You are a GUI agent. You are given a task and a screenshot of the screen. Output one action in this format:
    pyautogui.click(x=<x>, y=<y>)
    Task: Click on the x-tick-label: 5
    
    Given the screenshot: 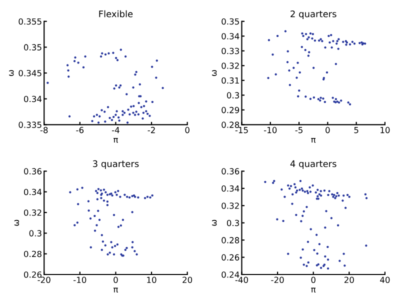 What is the action you would take?
    pyautogui.click(x=356, y=130)
    